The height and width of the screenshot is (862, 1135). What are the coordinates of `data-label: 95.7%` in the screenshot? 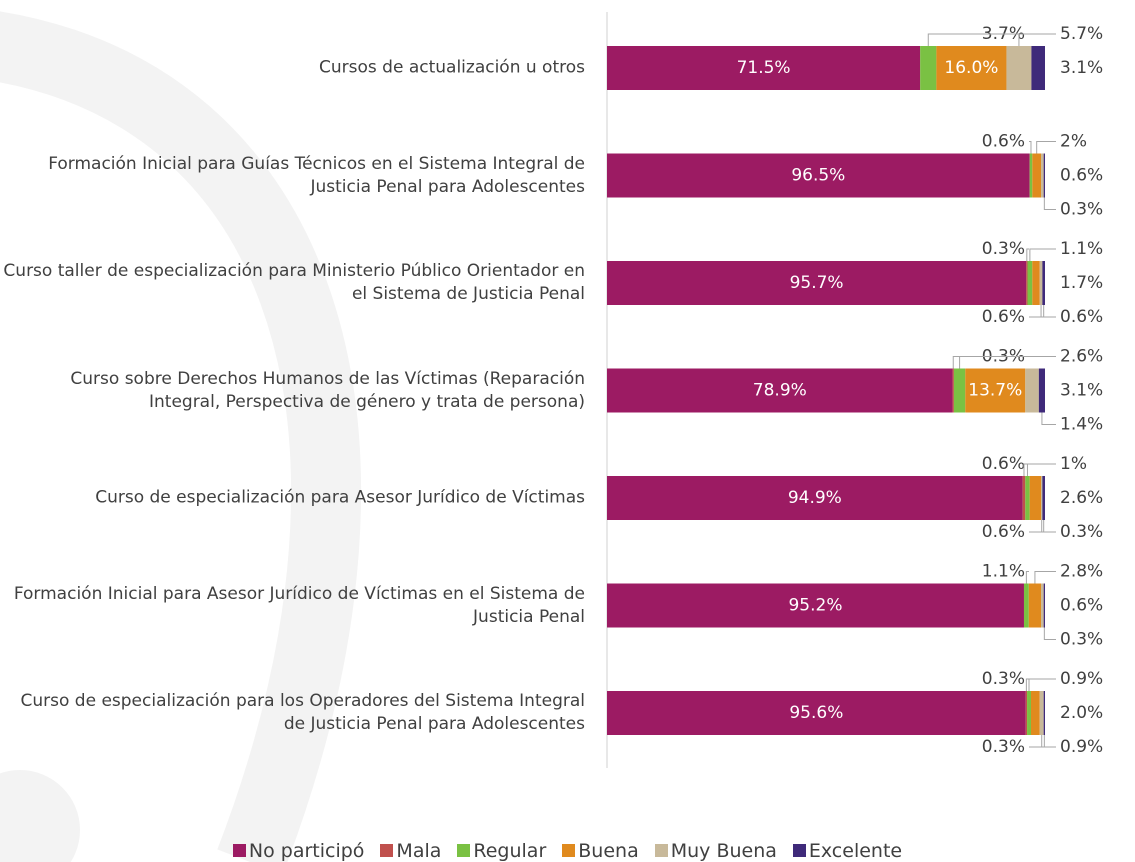 It's located at (817, 283).